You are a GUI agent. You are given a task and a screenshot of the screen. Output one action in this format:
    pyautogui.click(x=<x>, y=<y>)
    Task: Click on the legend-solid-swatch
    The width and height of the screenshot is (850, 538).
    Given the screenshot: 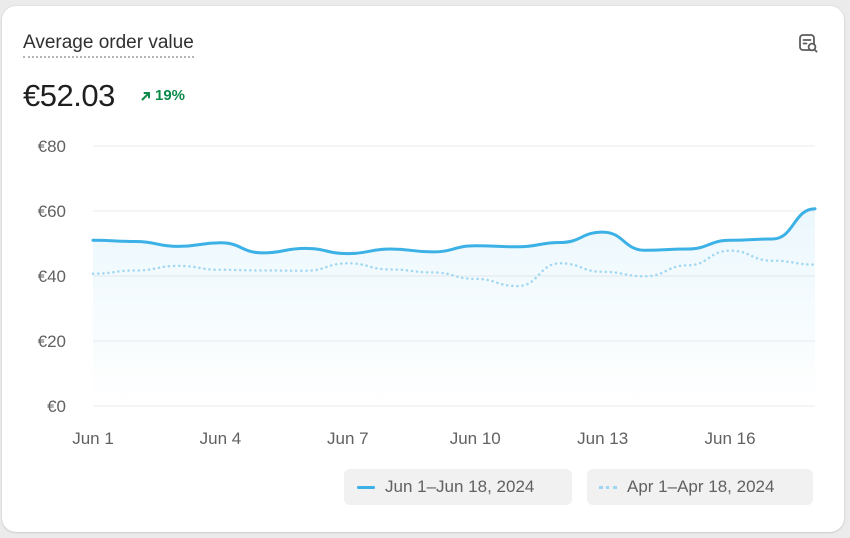 What is the action you would take?
    pyautogui.click(x=366, y=487)
    